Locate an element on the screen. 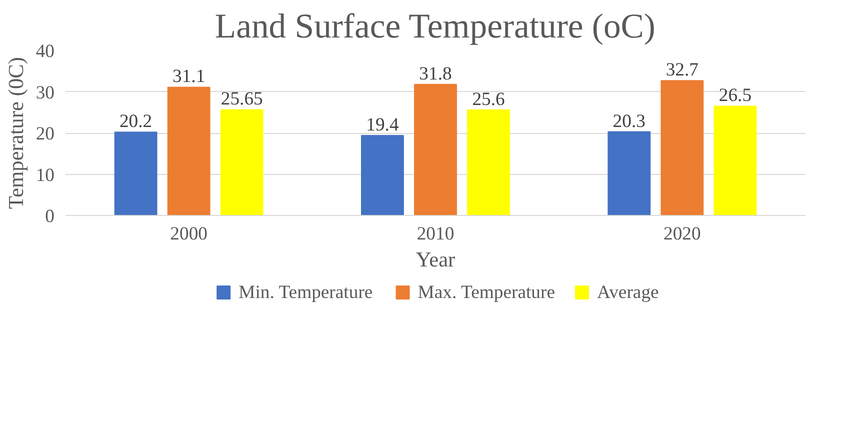  chart-title: Land Surface Temperature (oC) is located at coordinates (435, 27).